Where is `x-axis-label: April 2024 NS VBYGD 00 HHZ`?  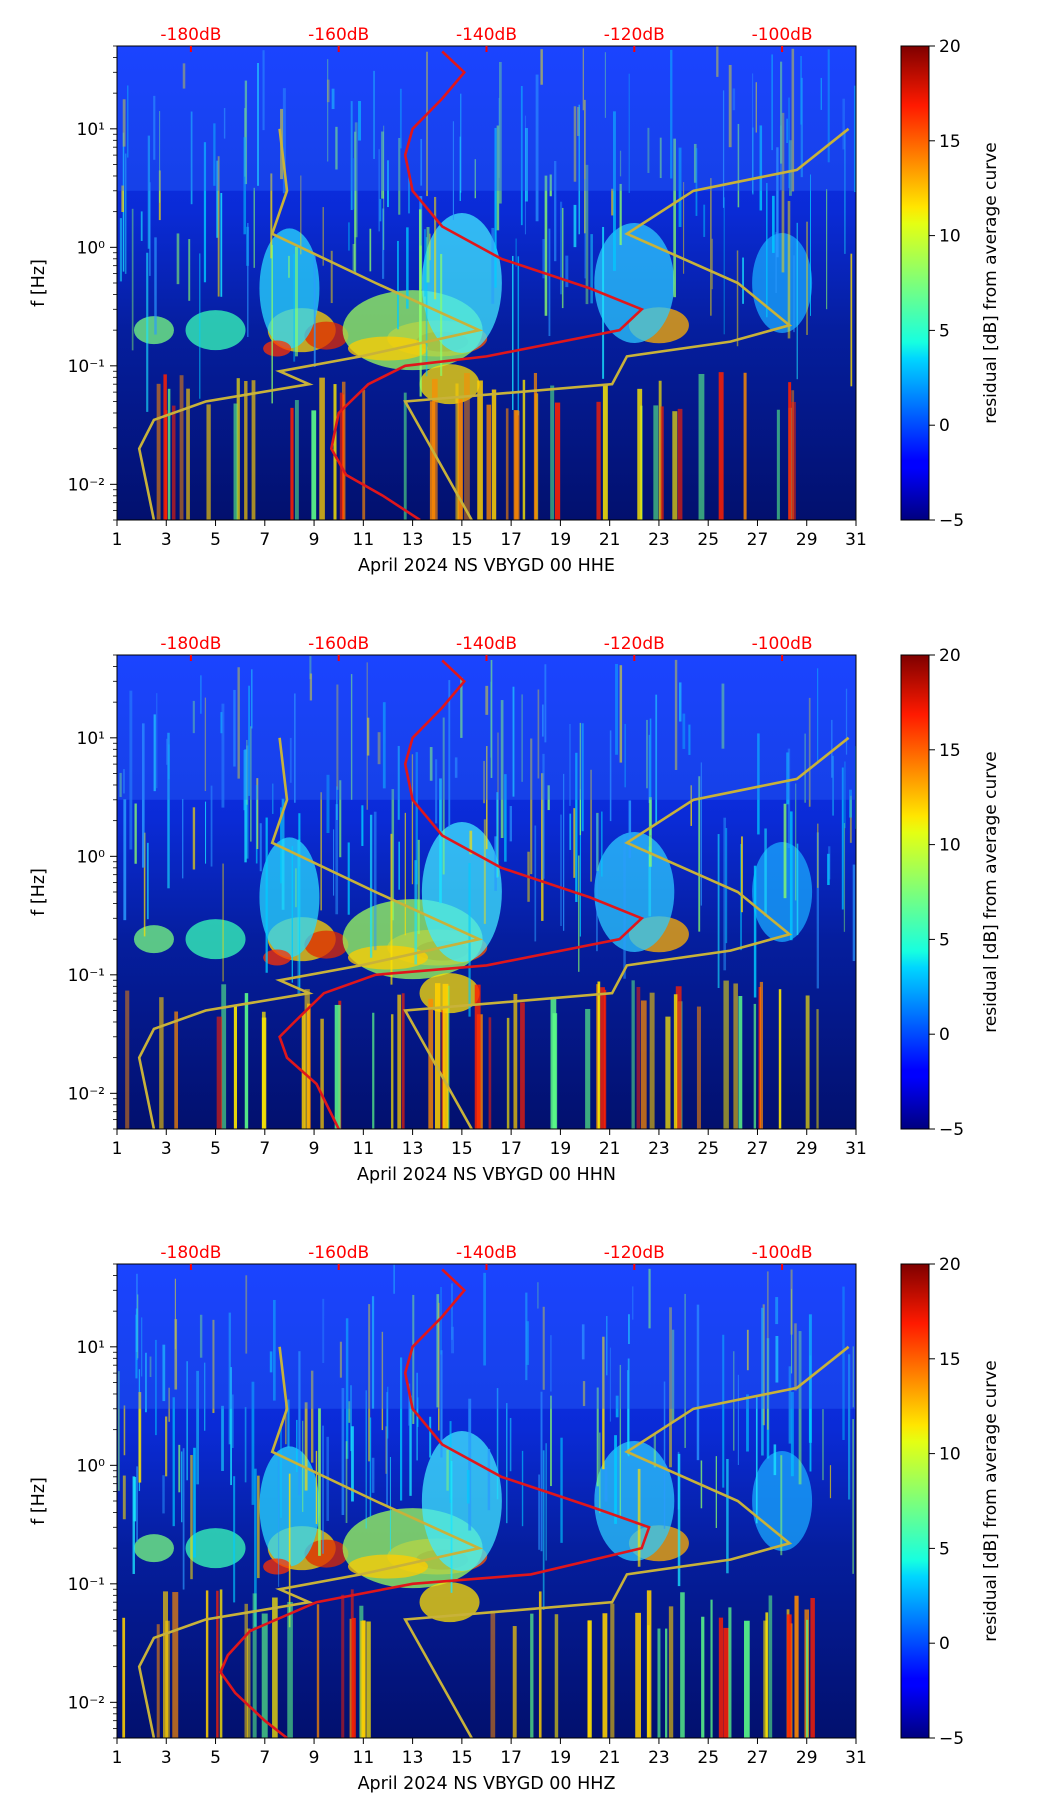
x-axis-label: April 2024 NS VBYGD 00 HHZ is located at coordinates (487, 1784).